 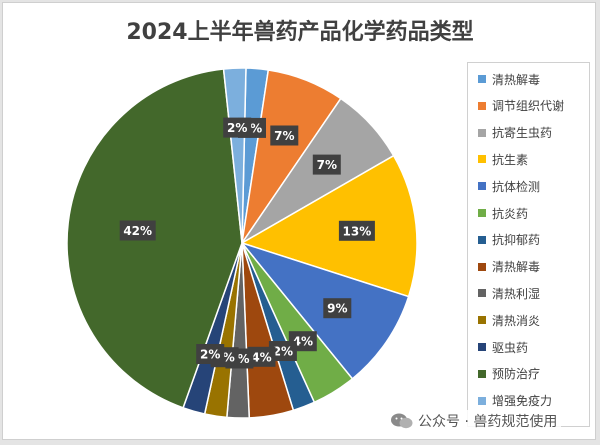 I want to click on legend-label: 清热利湿, so click(x=516, y=293).